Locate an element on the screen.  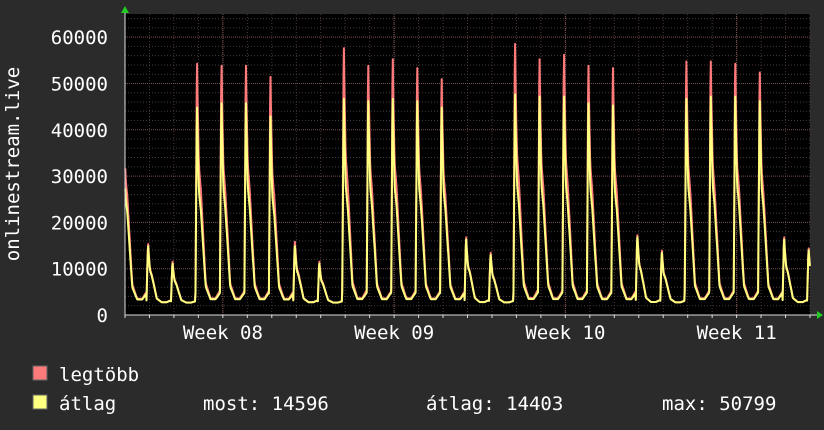
y-axis-arrow is located at coordinates (125, 9).